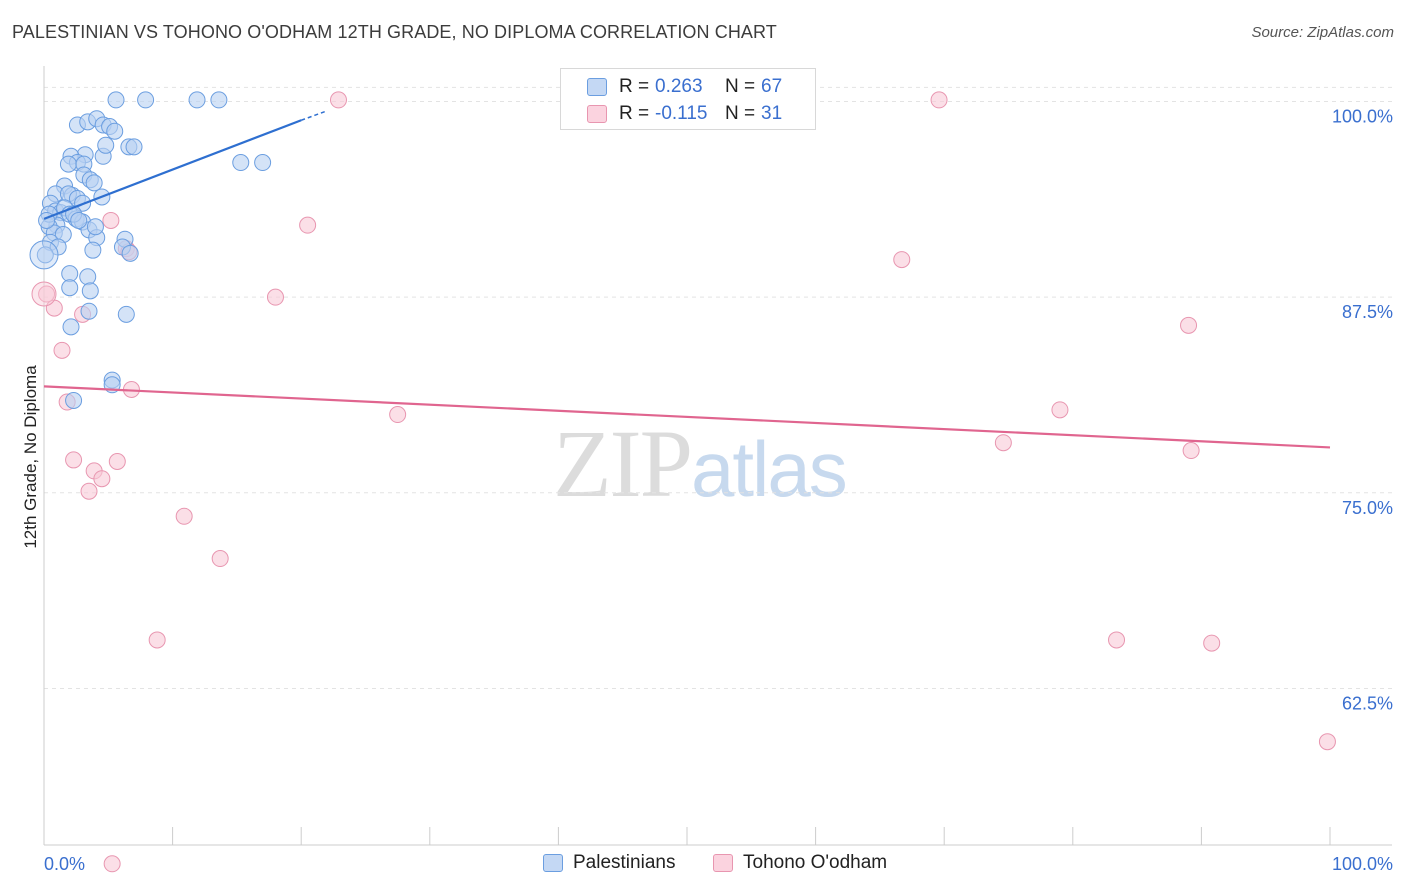 The image size is (1406, 892). I want to click on y-tick-label: 75.0%, so click(1367, 508).